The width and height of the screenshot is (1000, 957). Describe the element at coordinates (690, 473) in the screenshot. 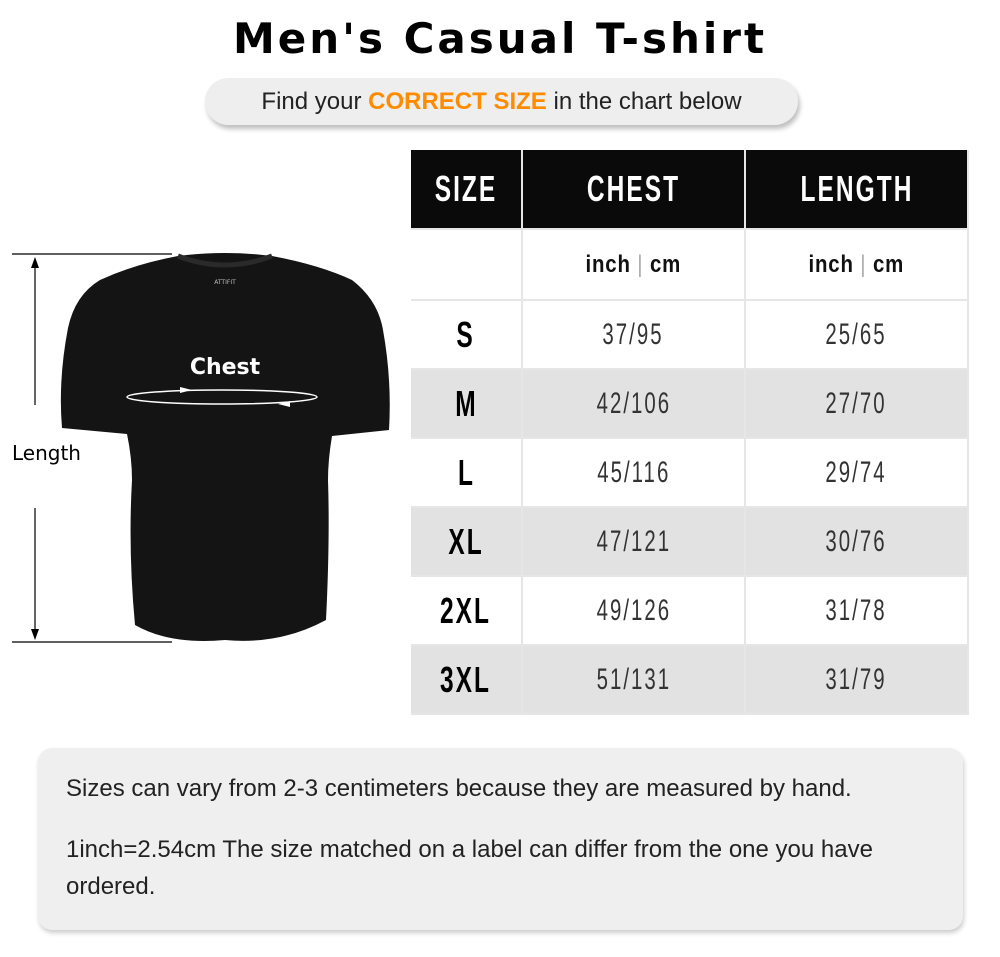

I see `table-row: L 45/116 29/74` at that location.